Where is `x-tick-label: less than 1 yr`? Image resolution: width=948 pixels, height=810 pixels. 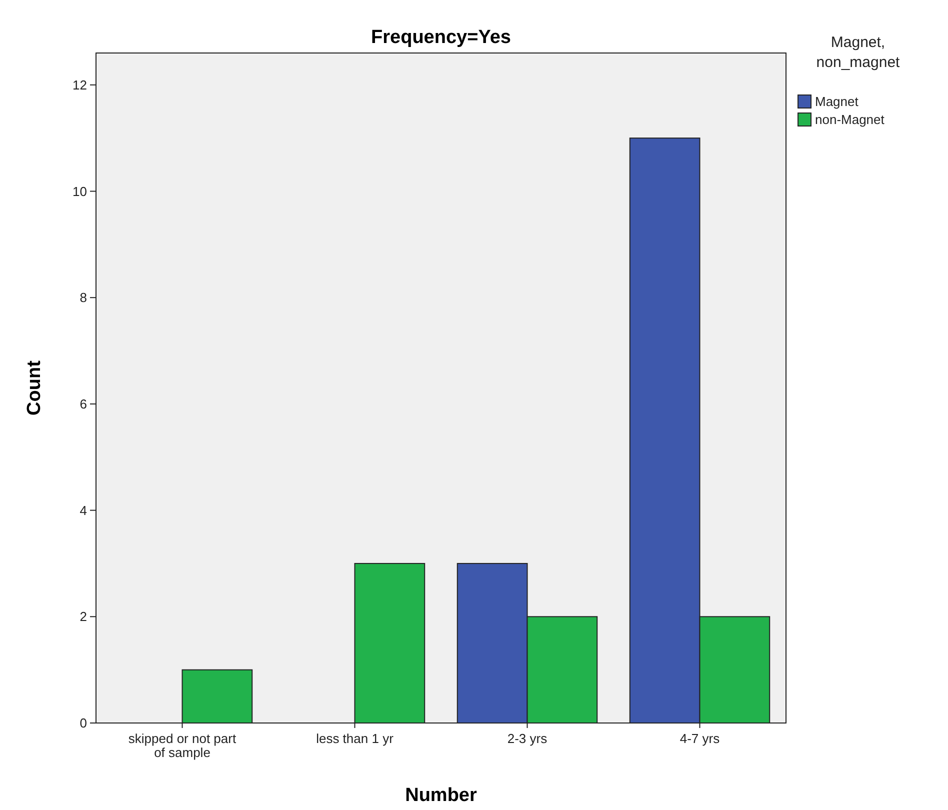
x-tick-label: less than 1 yr is located at coordinates (355, 738).